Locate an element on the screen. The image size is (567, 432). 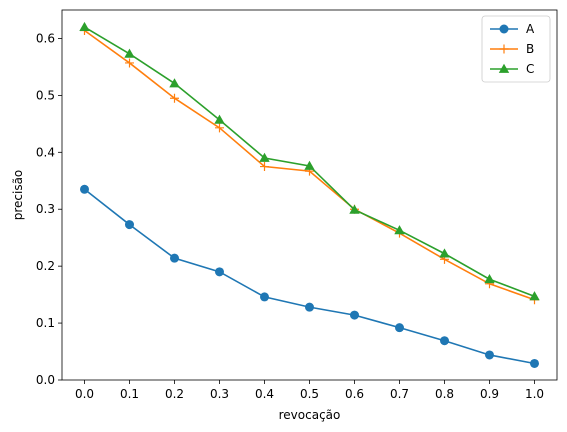
x-tick-label: 1.0 is located at coordinates (534, 394).